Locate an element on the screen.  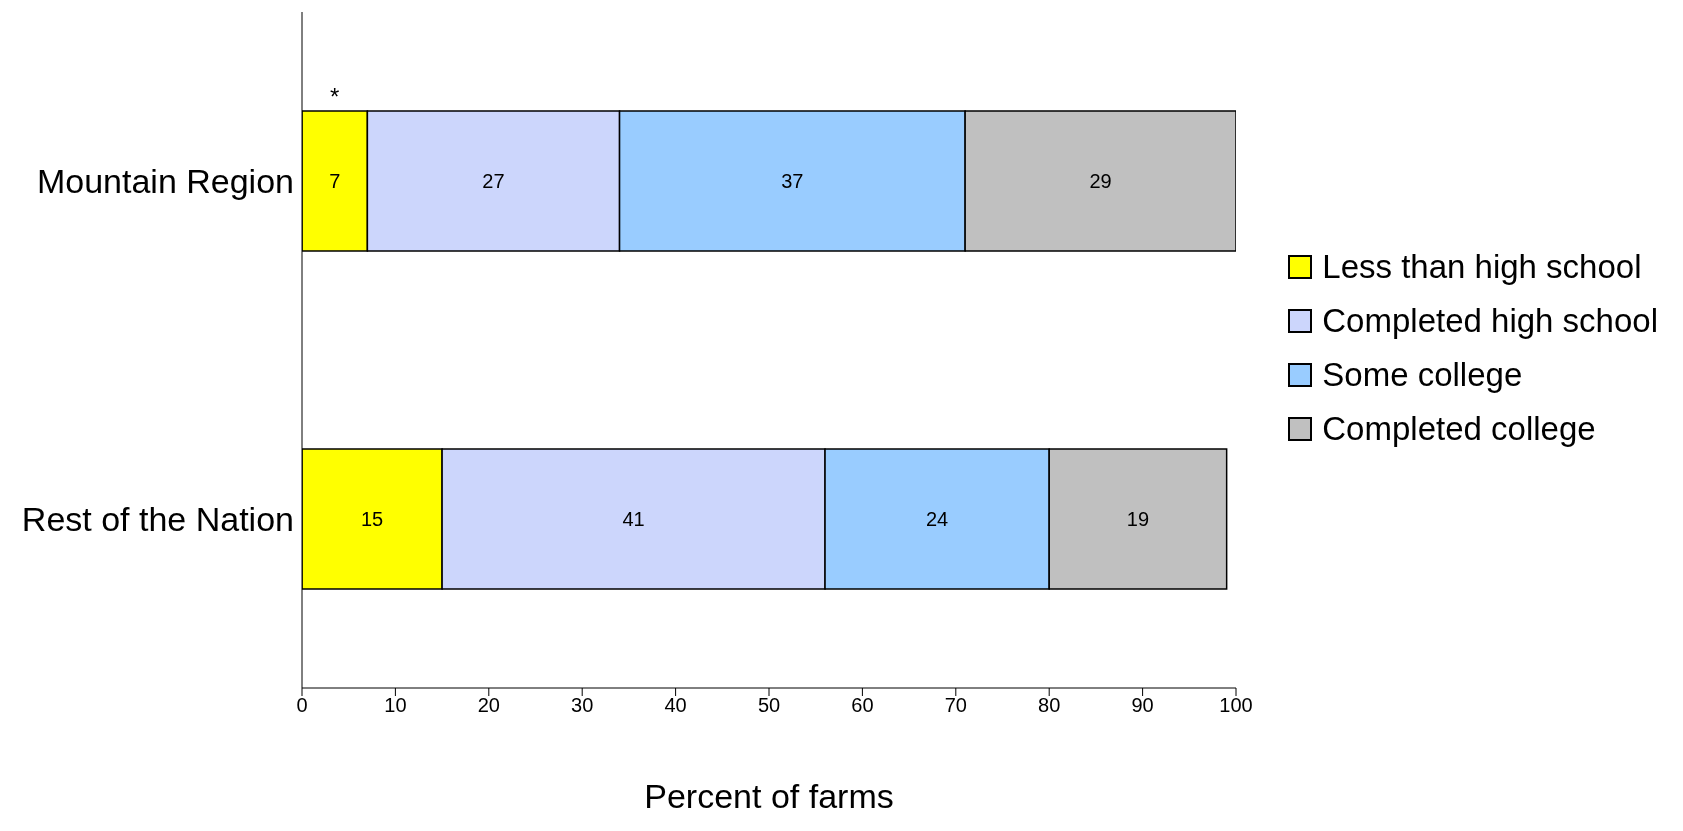
data-label: 15 is located at coordinates (372, 519).